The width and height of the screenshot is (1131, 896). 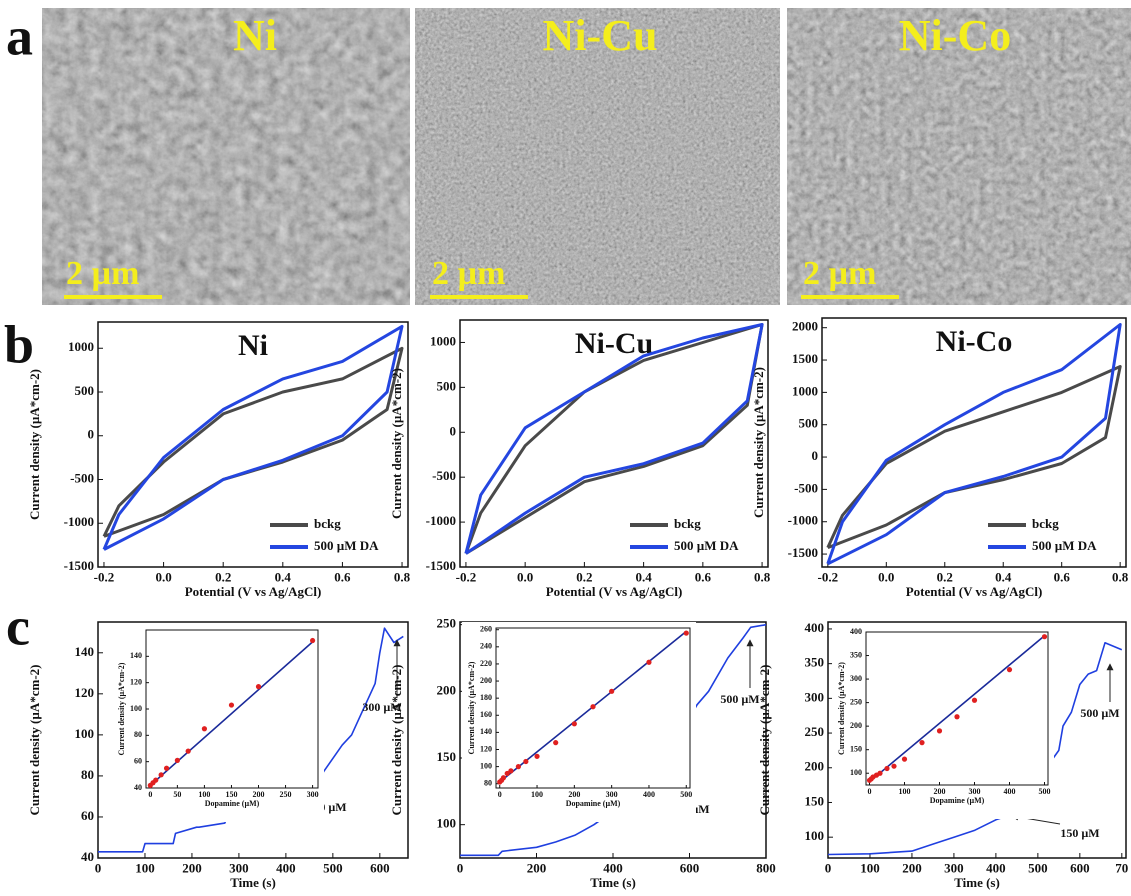 I want to click on x-tick-label: 50, so click(x=177, y=794).